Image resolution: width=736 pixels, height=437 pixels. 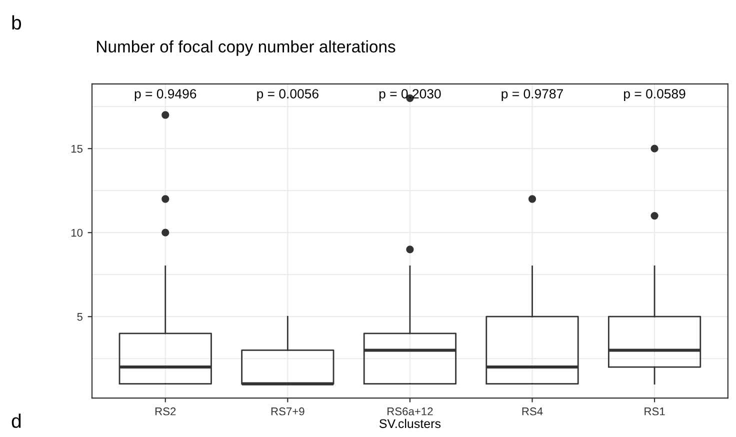 I want to click on text: d, so click(x=16, y=421).